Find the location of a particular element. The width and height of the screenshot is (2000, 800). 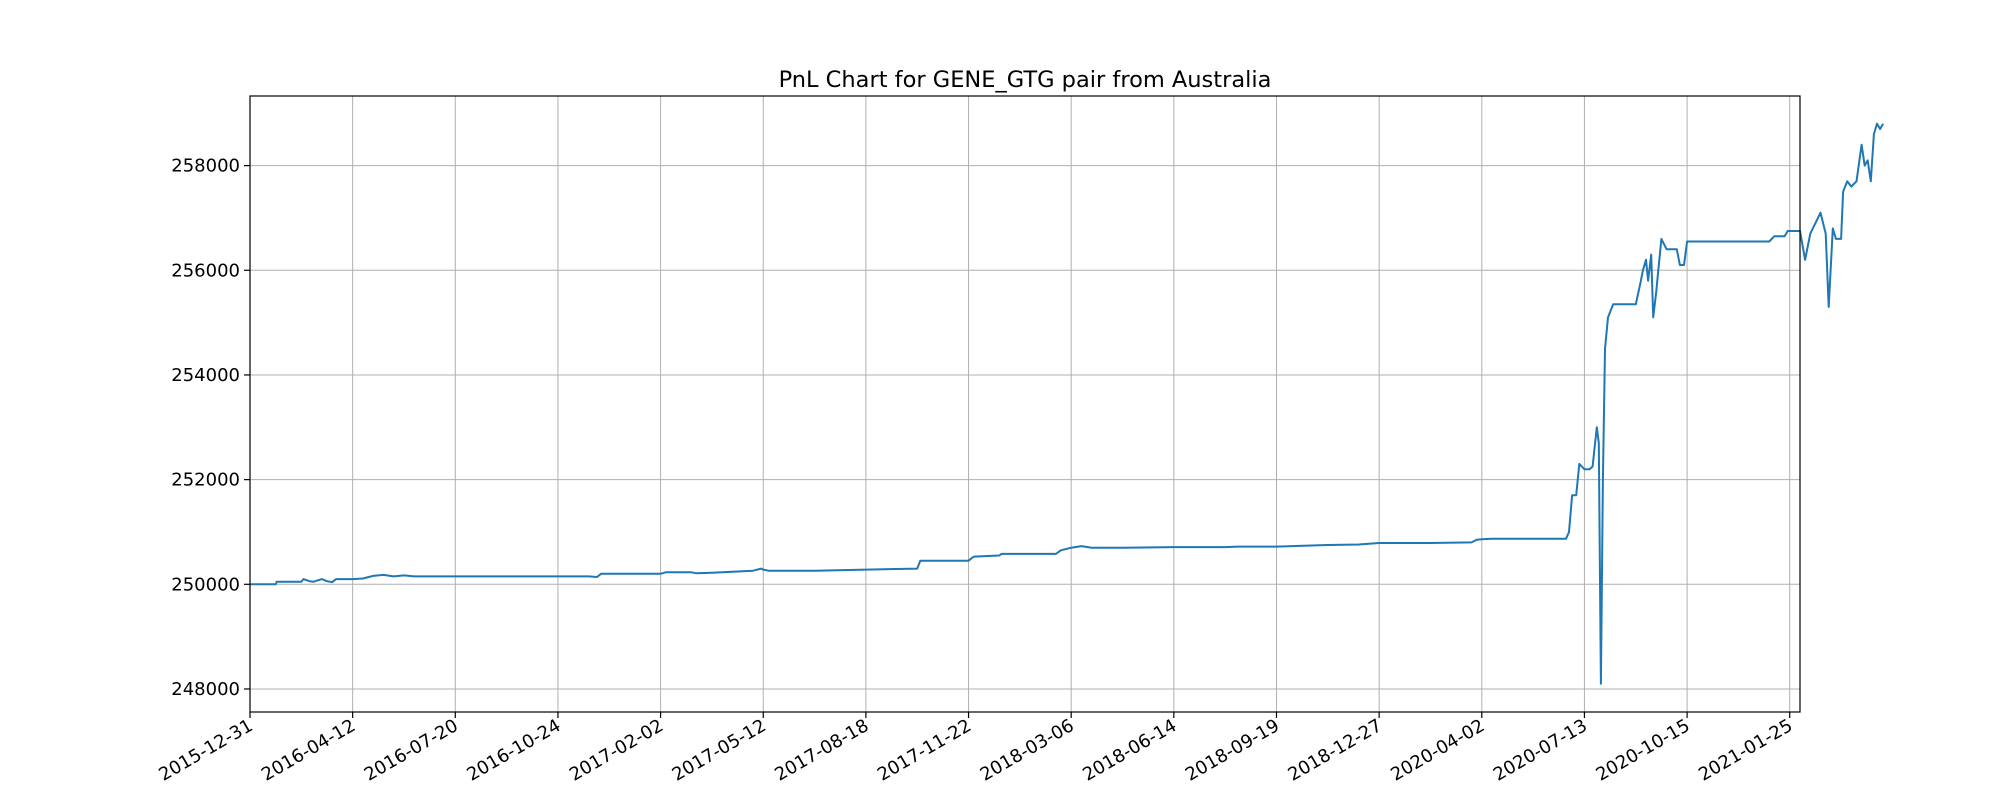

y-tick-label: 250000 is located at coordinates (205, 584).